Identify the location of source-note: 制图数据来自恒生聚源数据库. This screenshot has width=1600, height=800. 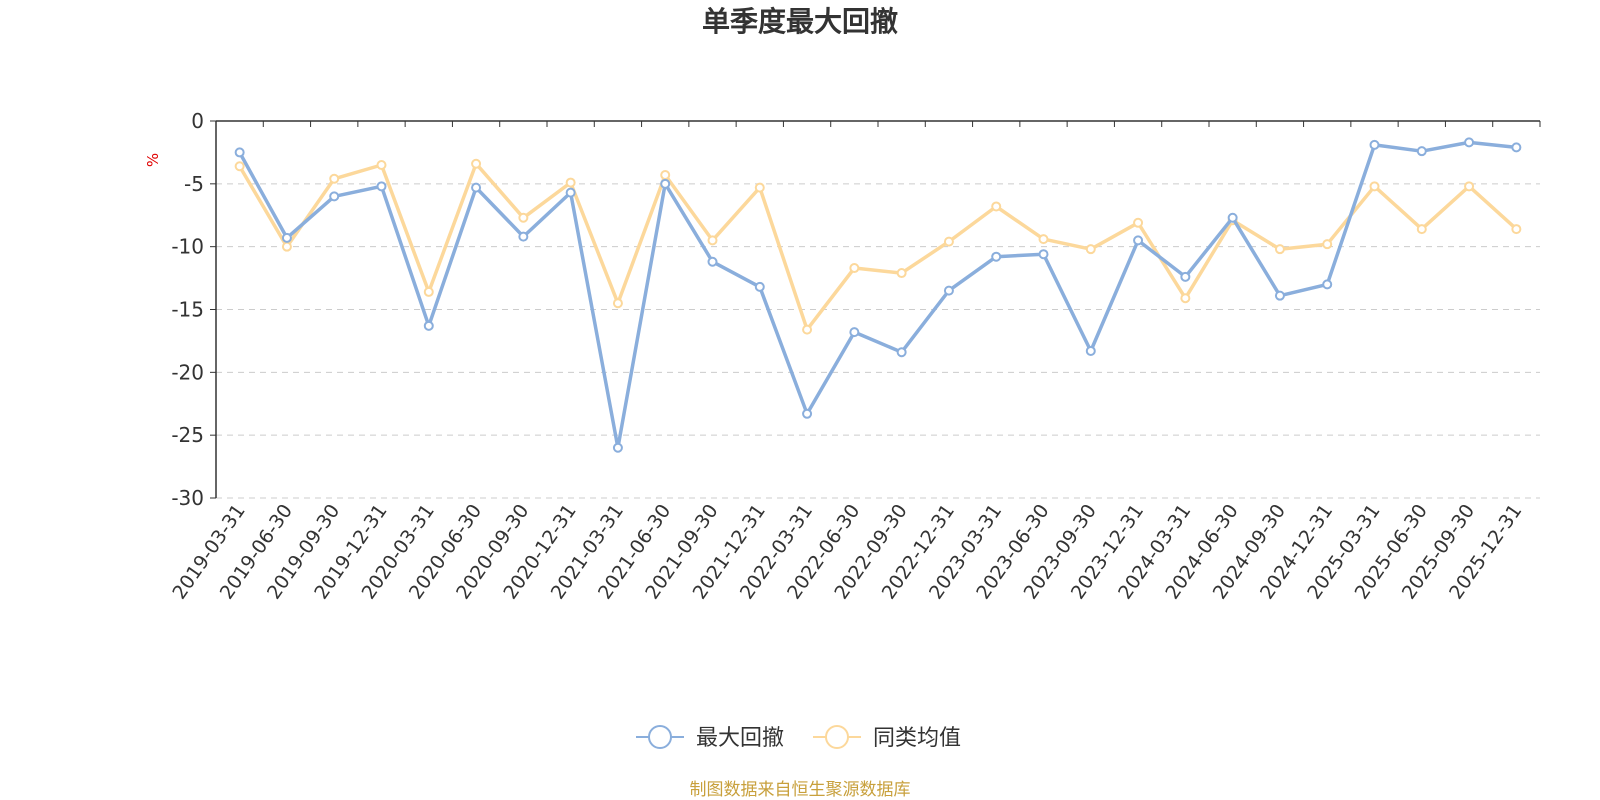
(800, 790).